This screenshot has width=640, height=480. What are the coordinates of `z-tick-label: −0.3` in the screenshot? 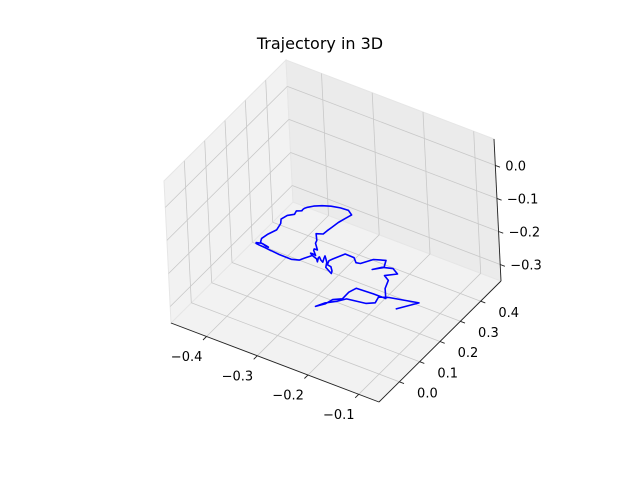 It's located at (526, 266).